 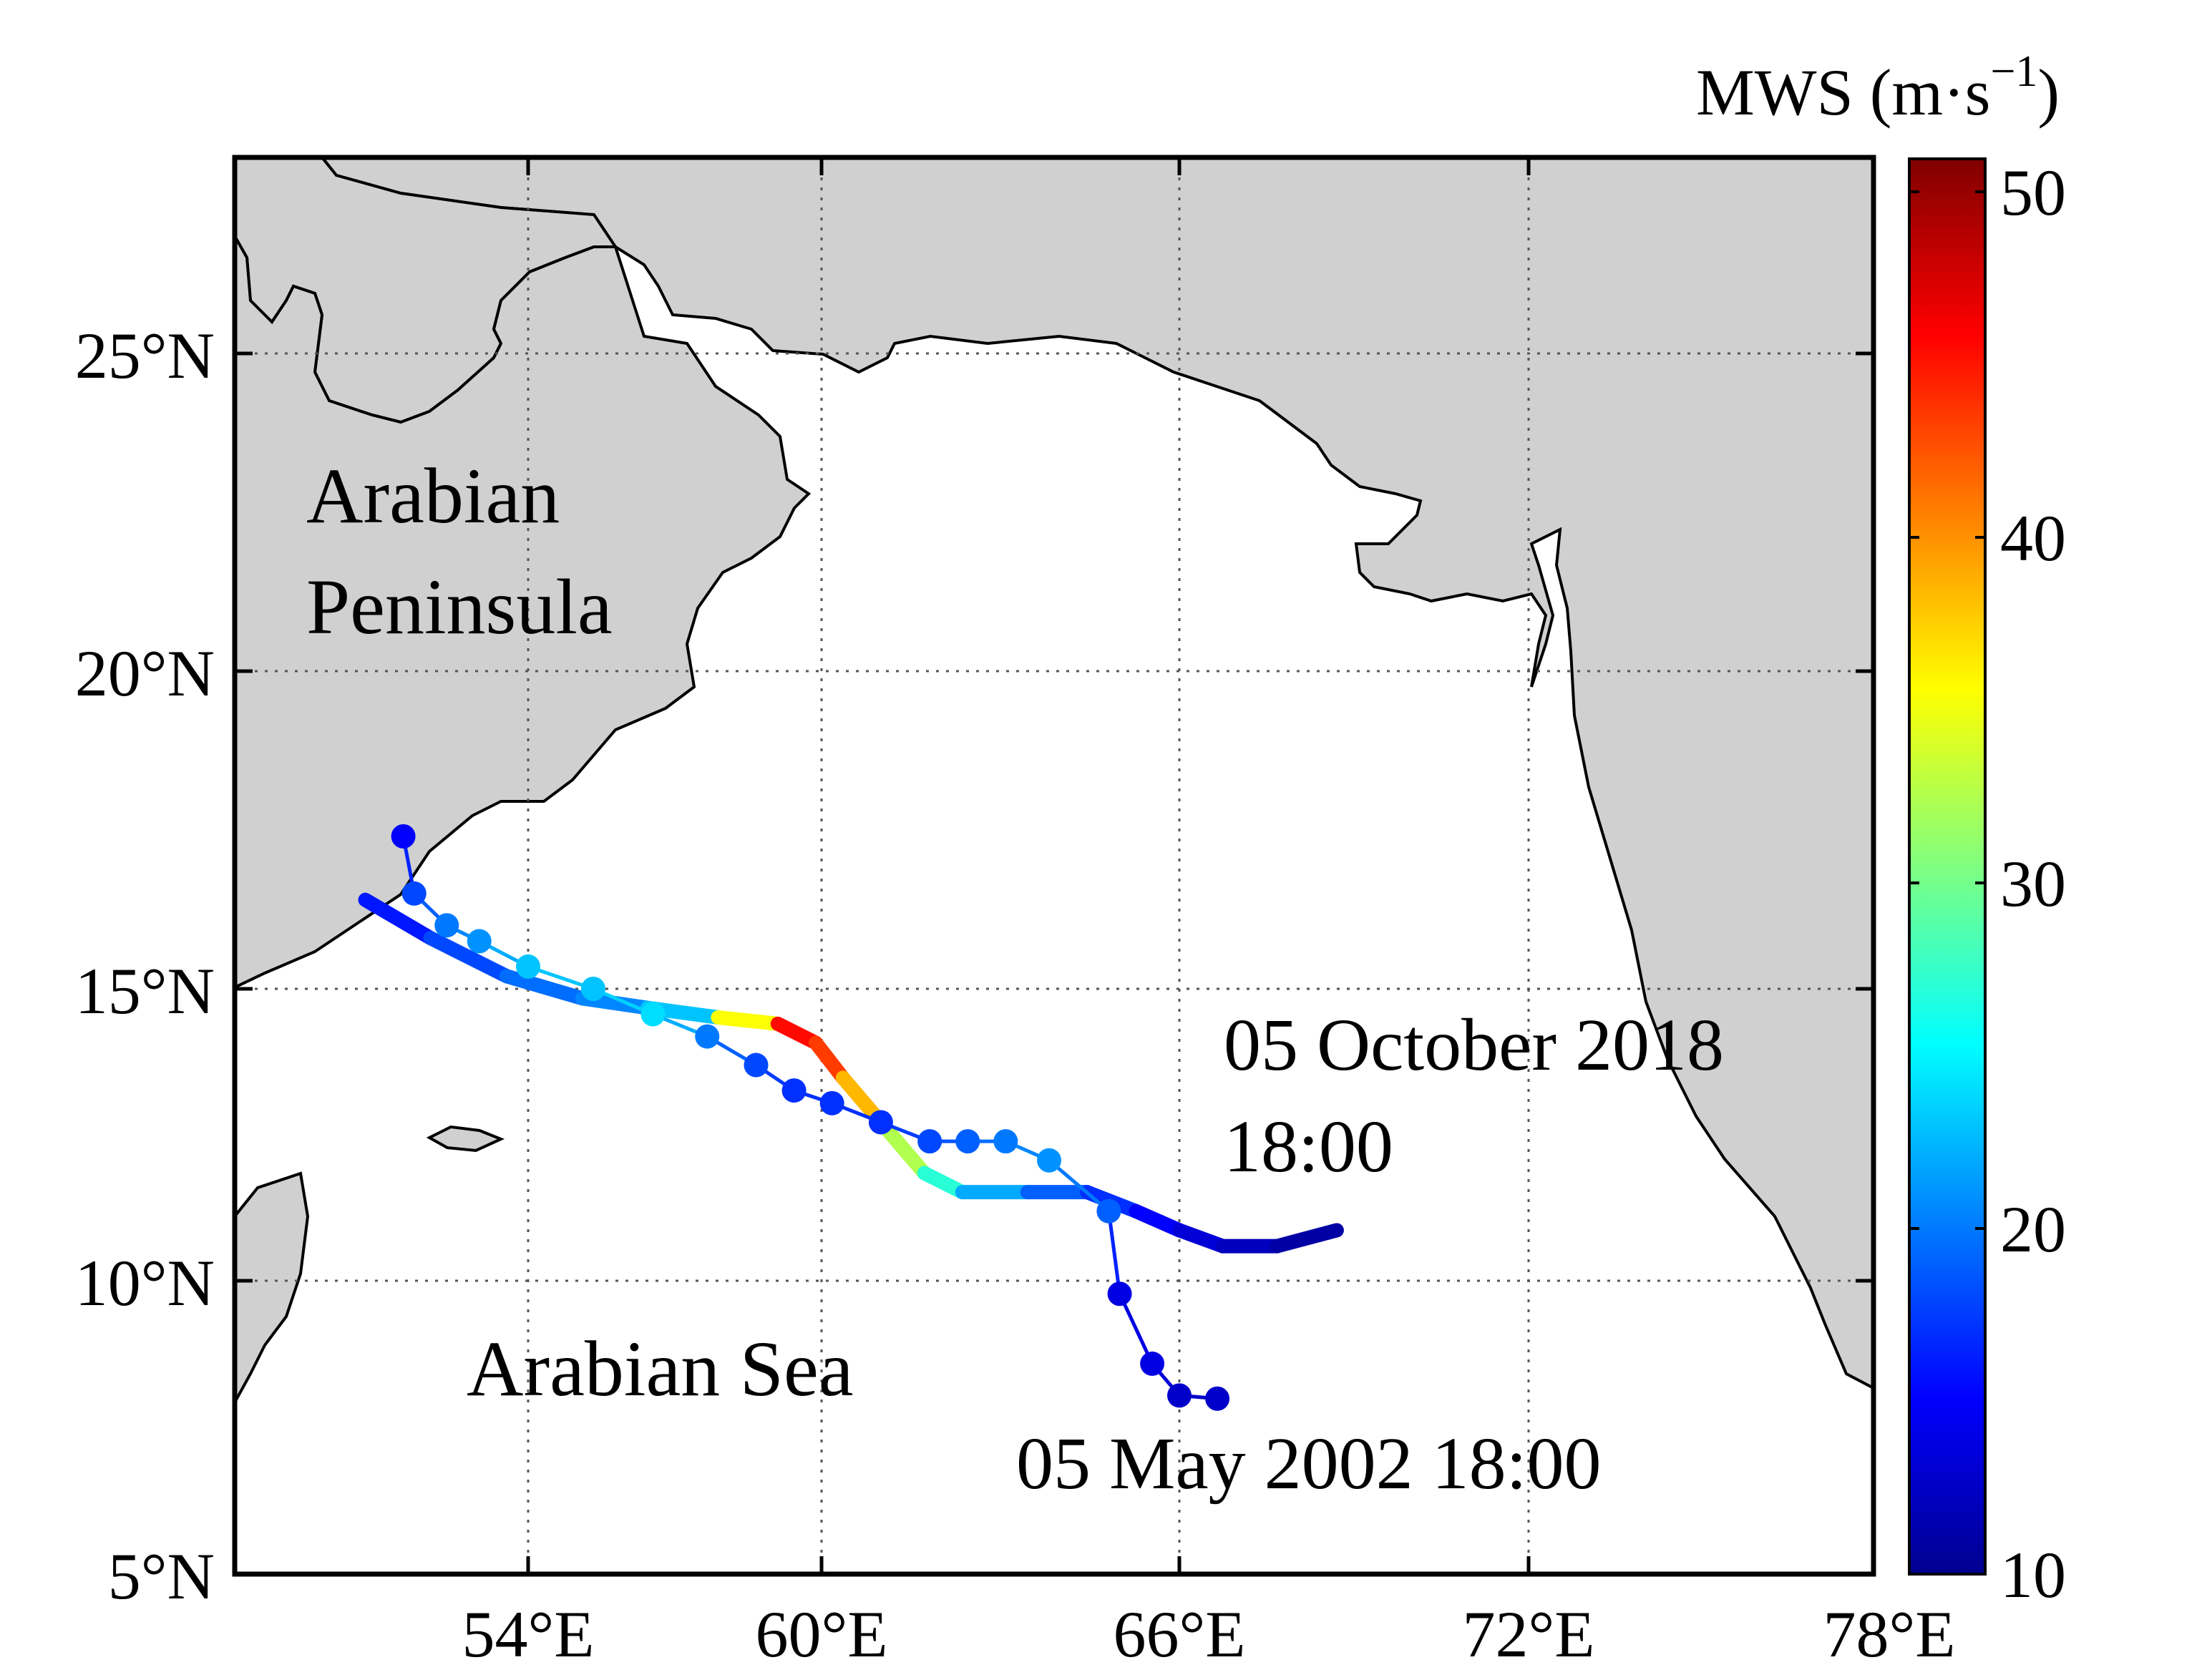 What do you see at coordinates (1843, 92) in the screenshot?
I see `colorbar-title-main: MWS (m·s` at bounding box center [1843, 92].